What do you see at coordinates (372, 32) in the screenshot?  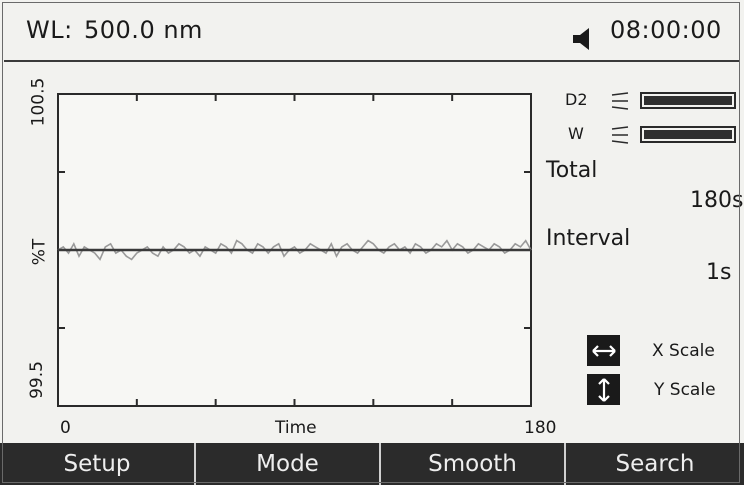 I see `status-header: WL: 500.0 nm 08:00:00` at bounding box center [372, 32].